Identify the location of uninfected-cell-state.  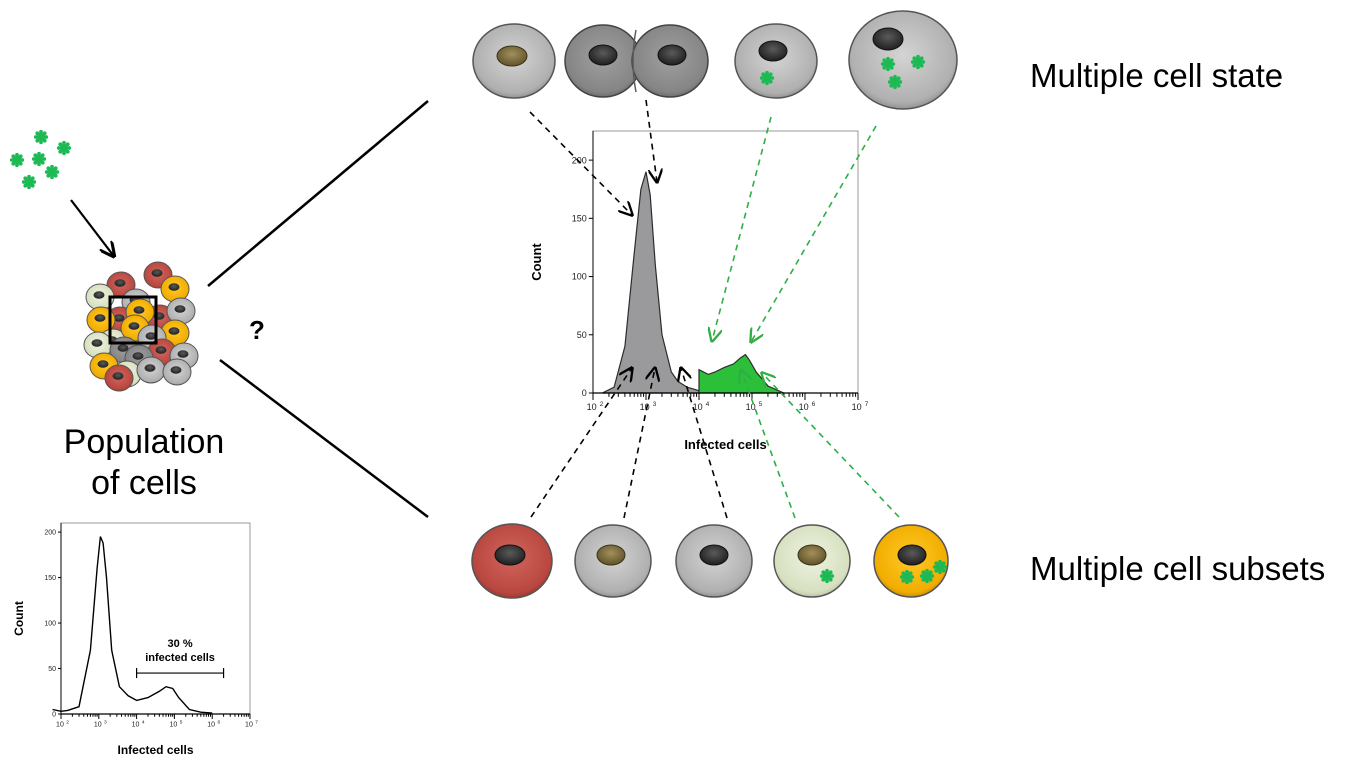
(514, 61).